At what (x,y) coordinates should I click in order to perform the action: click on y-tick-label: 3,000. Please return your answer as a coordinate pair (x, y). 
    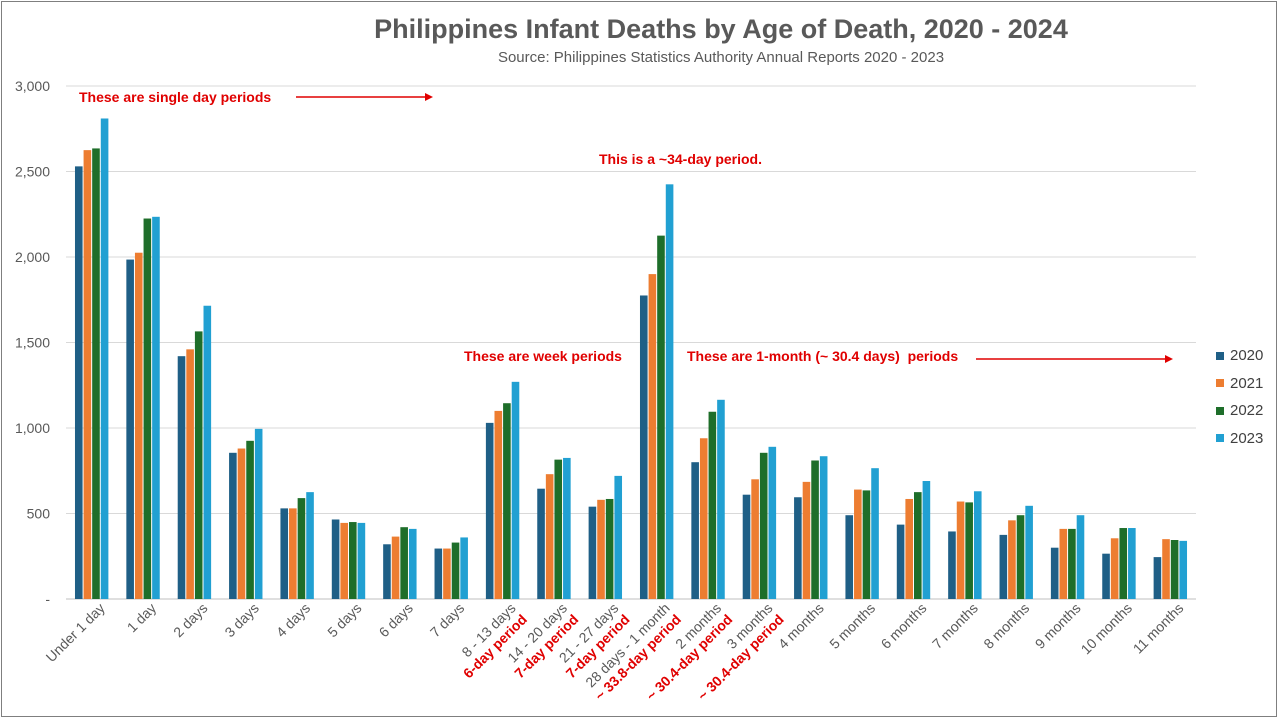
    Looking at the image, I should click on (32, 86).